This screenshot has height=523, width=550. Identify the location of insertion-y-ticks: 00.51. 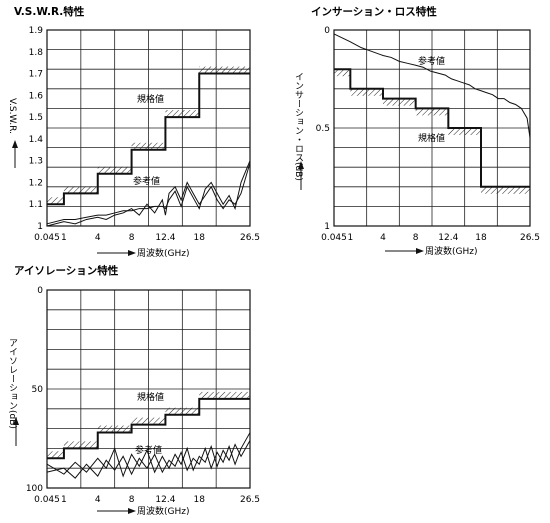
(323, 129).